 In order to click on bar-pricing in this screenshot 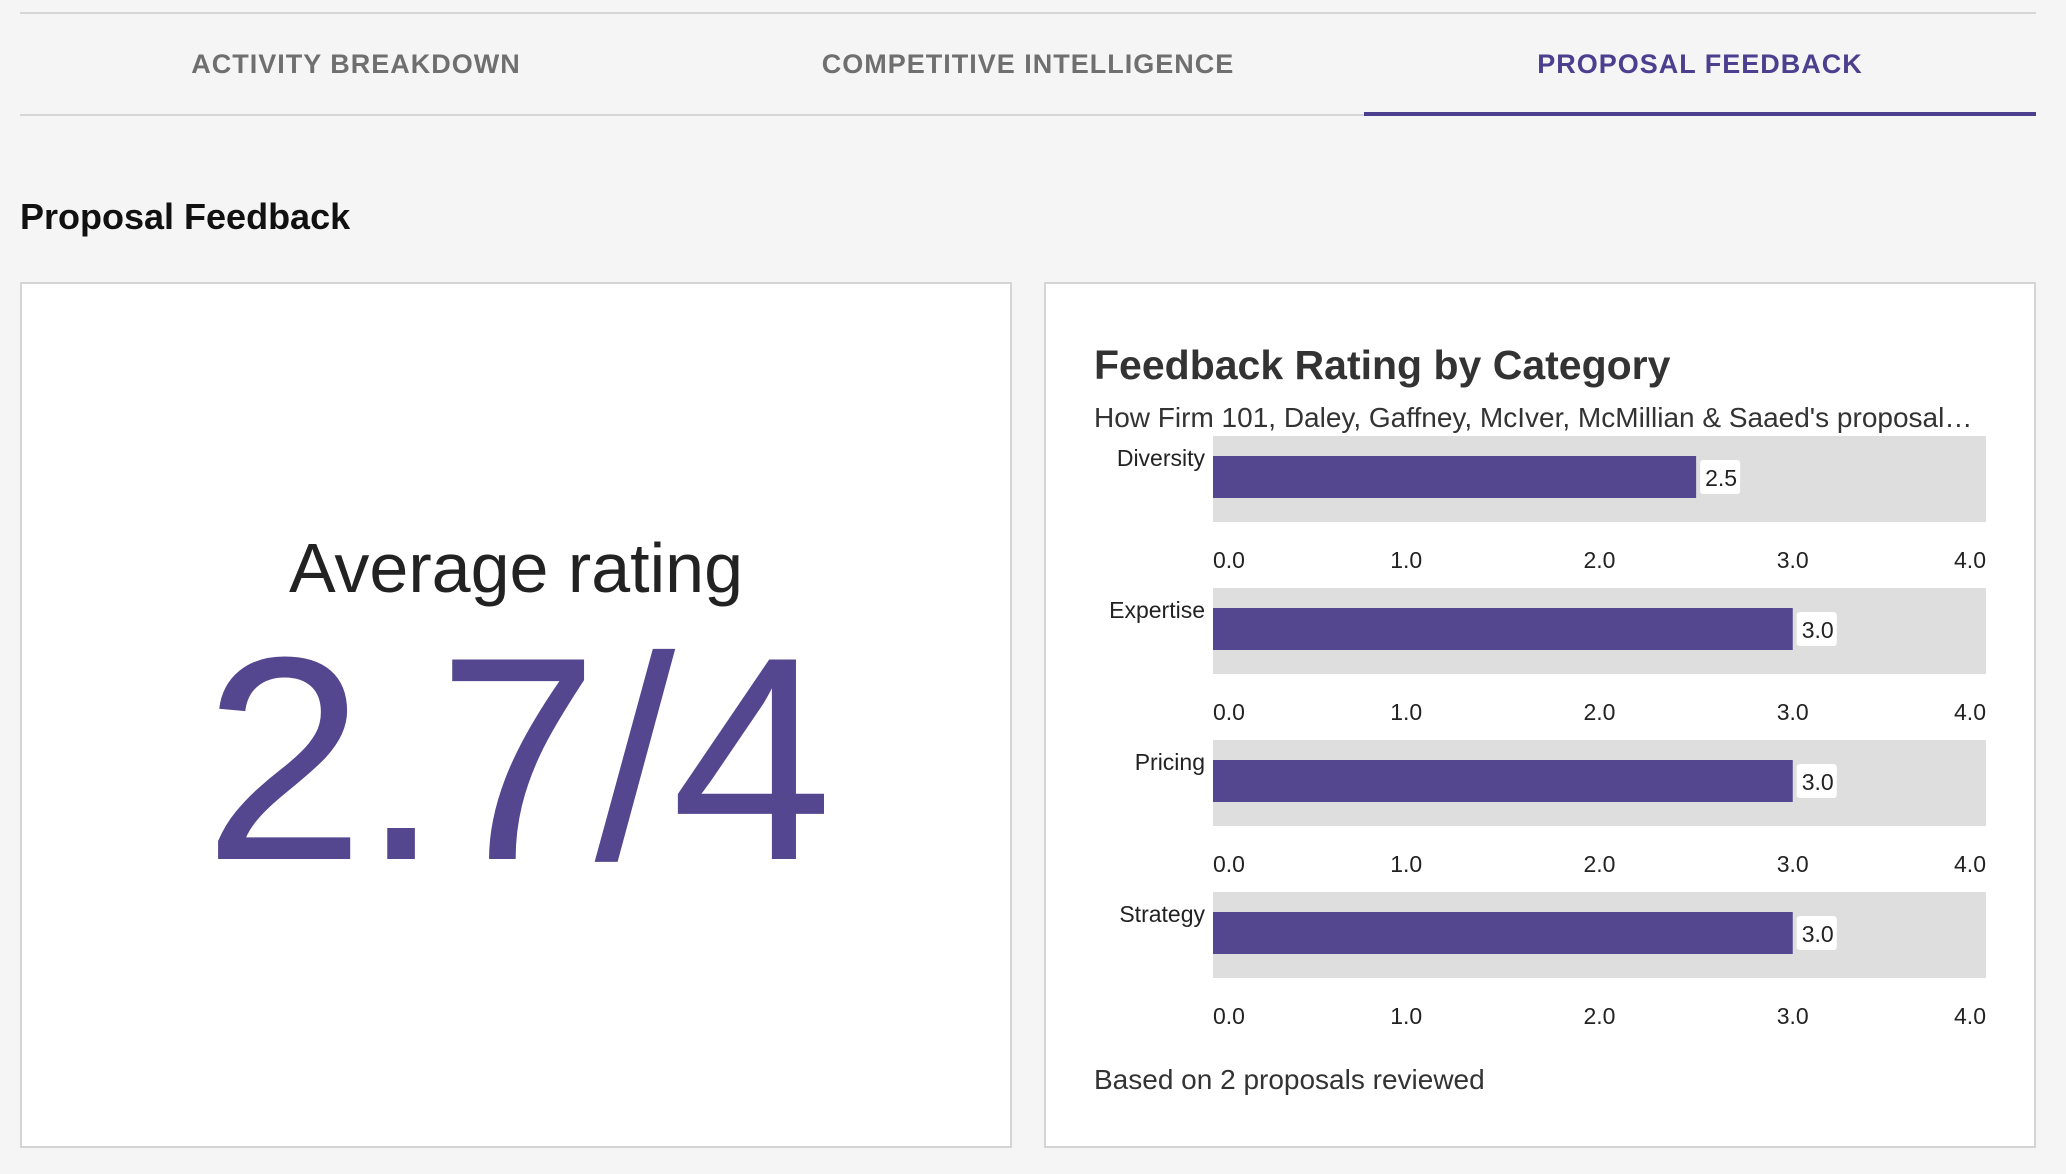, I will do `click(1503, 781)`.